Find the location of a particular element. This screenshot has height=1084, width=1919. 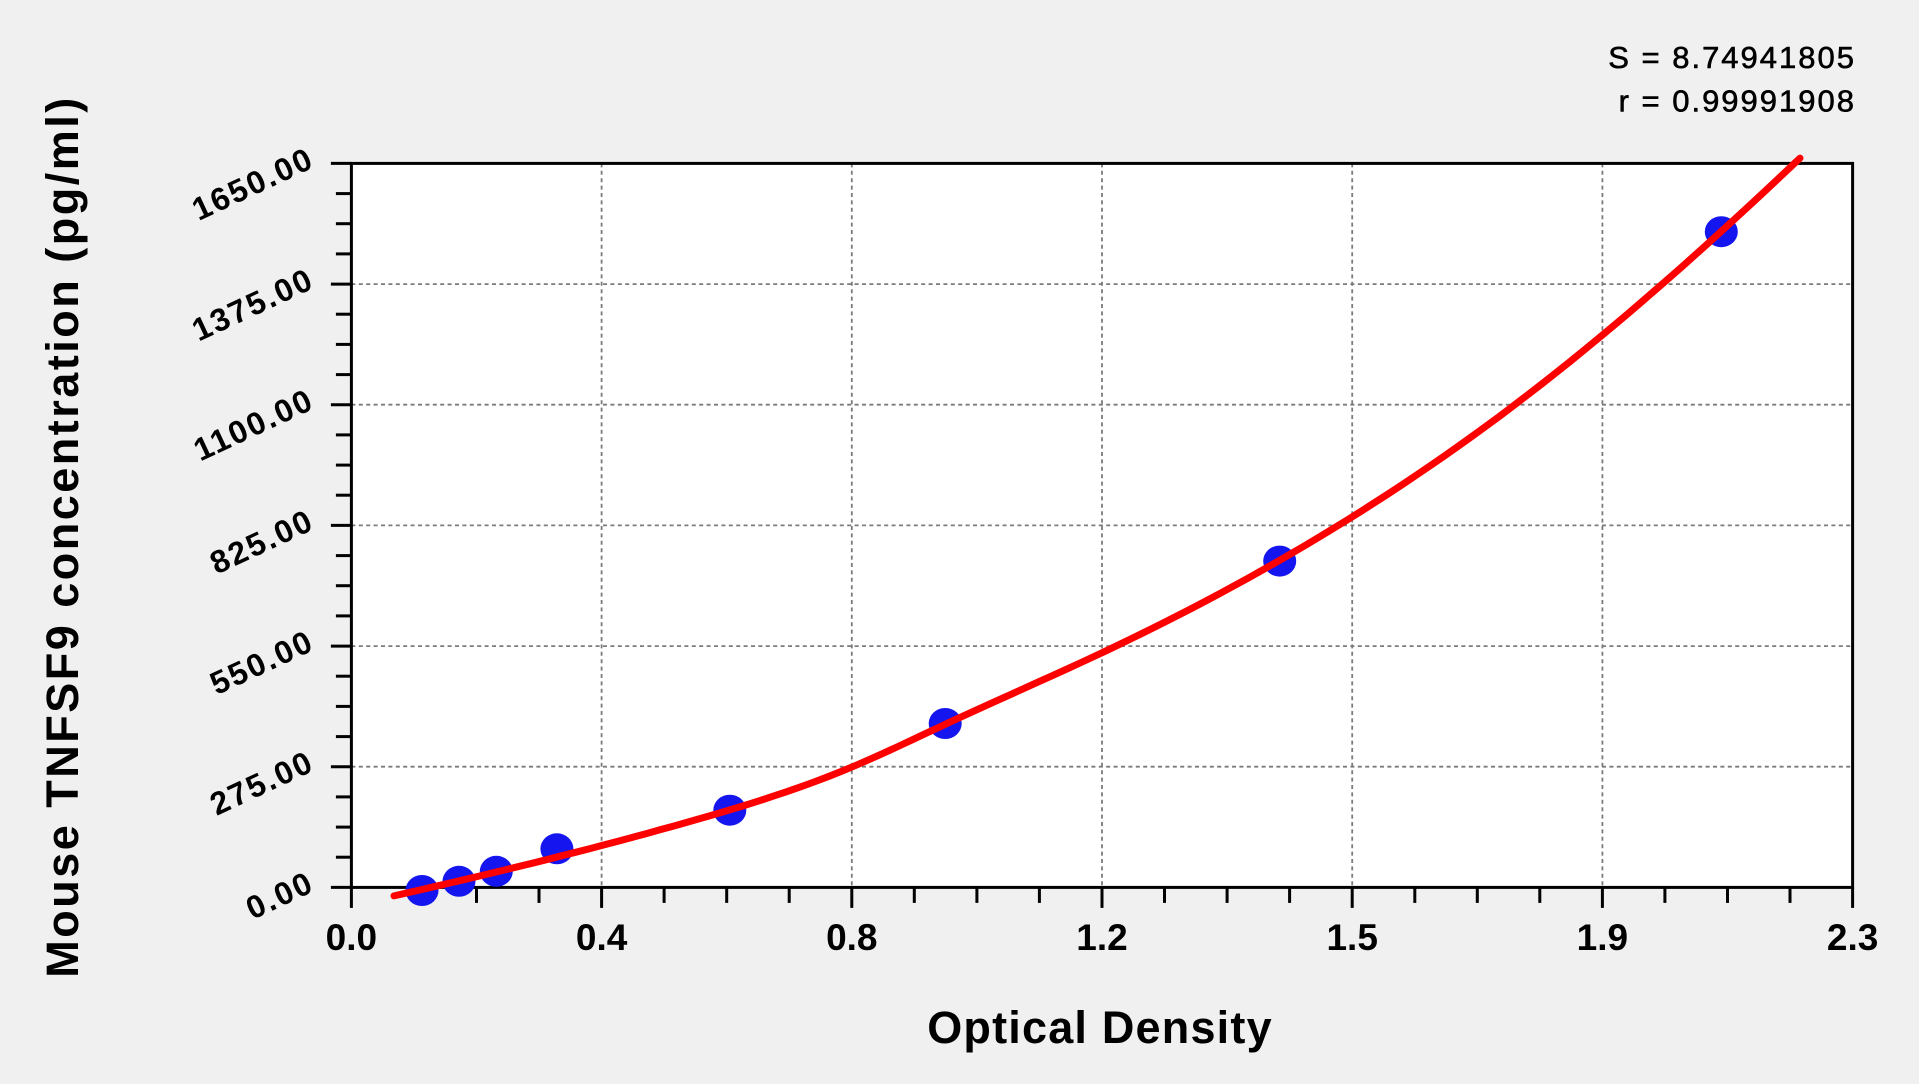

svg-text: 2.3 is located at coordinates (1852, 937).